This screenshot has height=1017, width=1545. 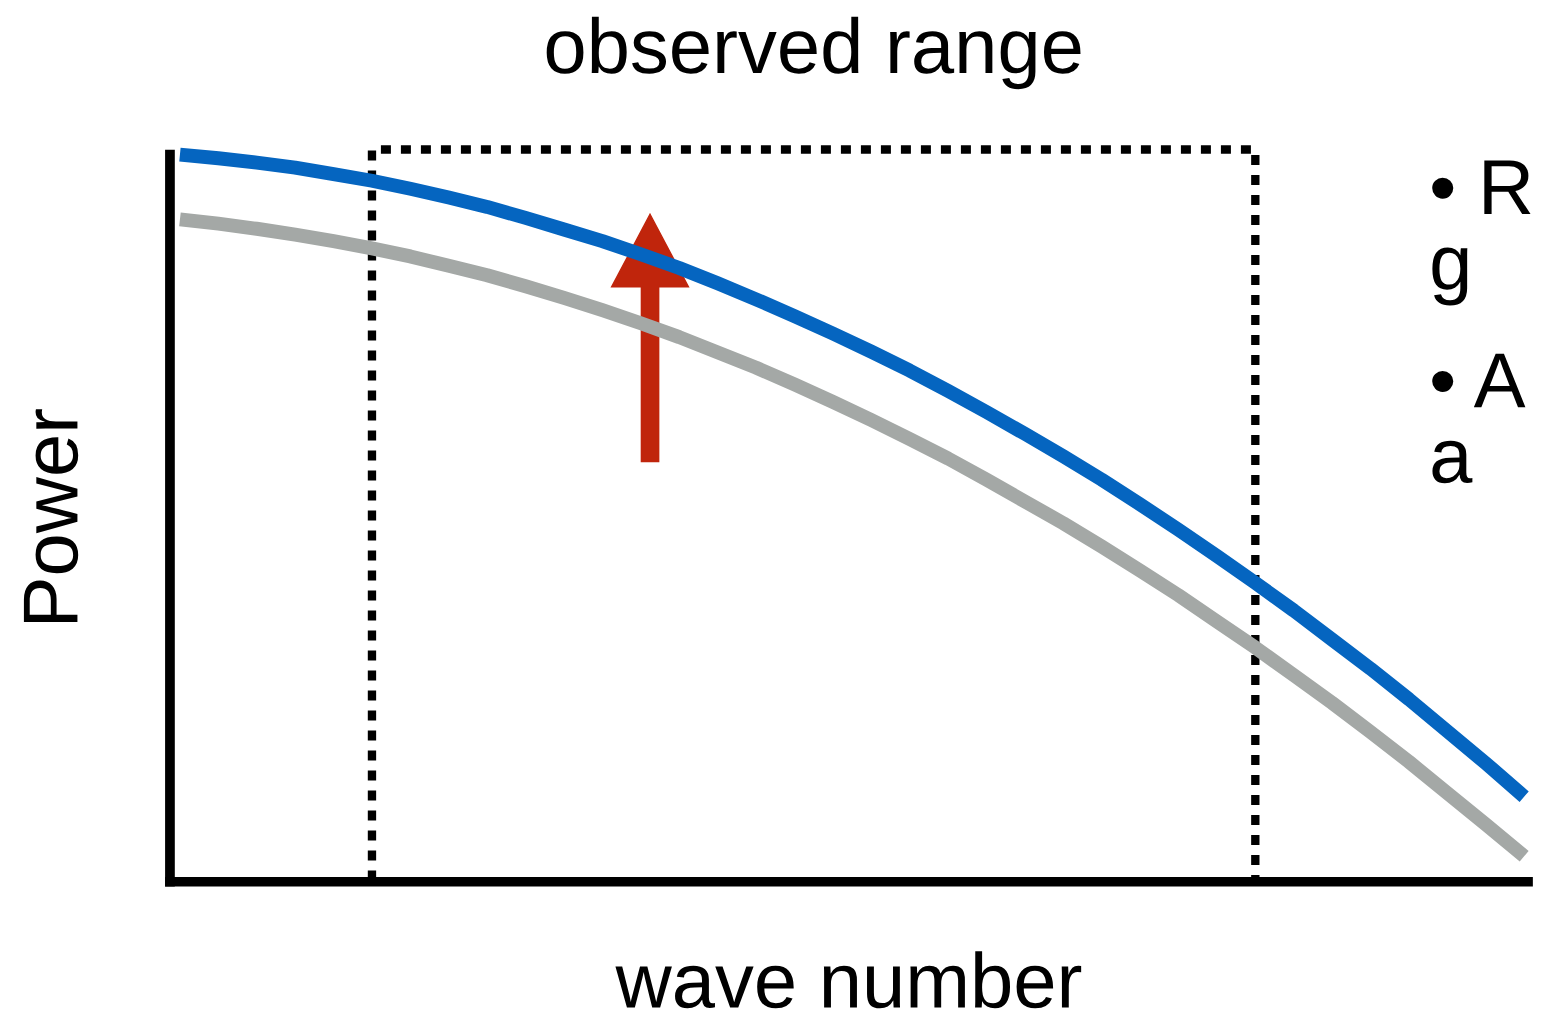 What do you see at coordinates (51, 516) in the screenshot?
I see `y-axis-title: Power` at bounding box center [51, 516].